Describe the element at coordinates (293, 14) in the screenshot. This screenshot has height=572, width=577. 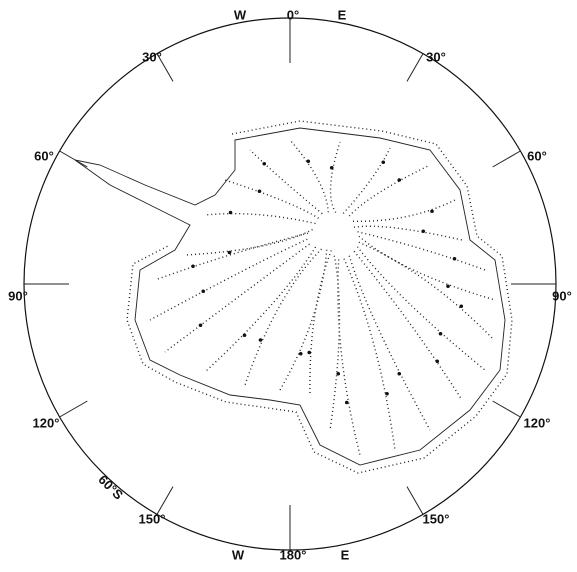
I see `meridian-label: 0°` at that location.